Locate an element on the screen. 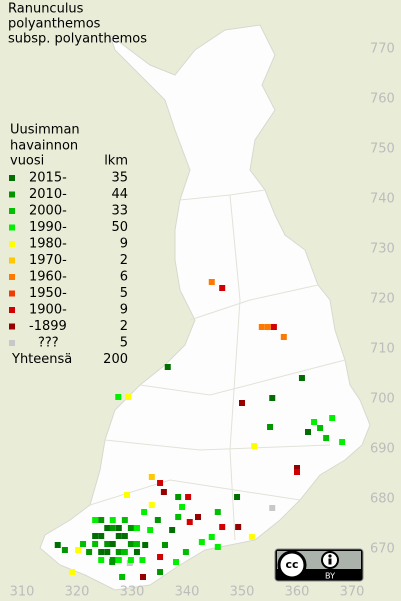  legend-count: 50 is located at coordinates (119, 227).